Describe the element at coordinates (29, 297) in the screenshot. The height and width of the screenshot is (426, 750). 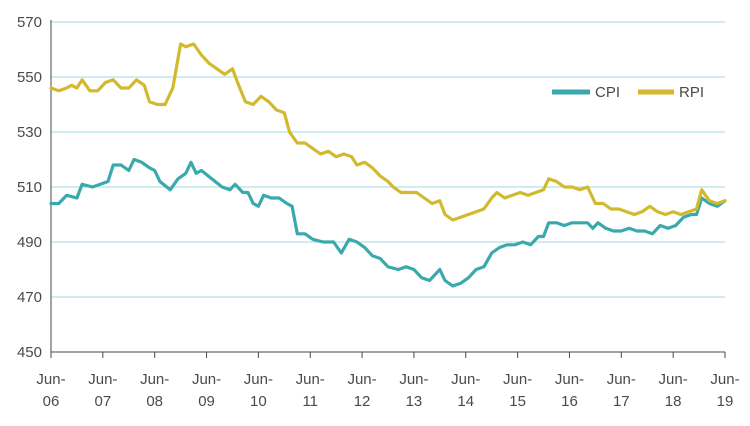
I see `y-tick-label: 470` at that location.